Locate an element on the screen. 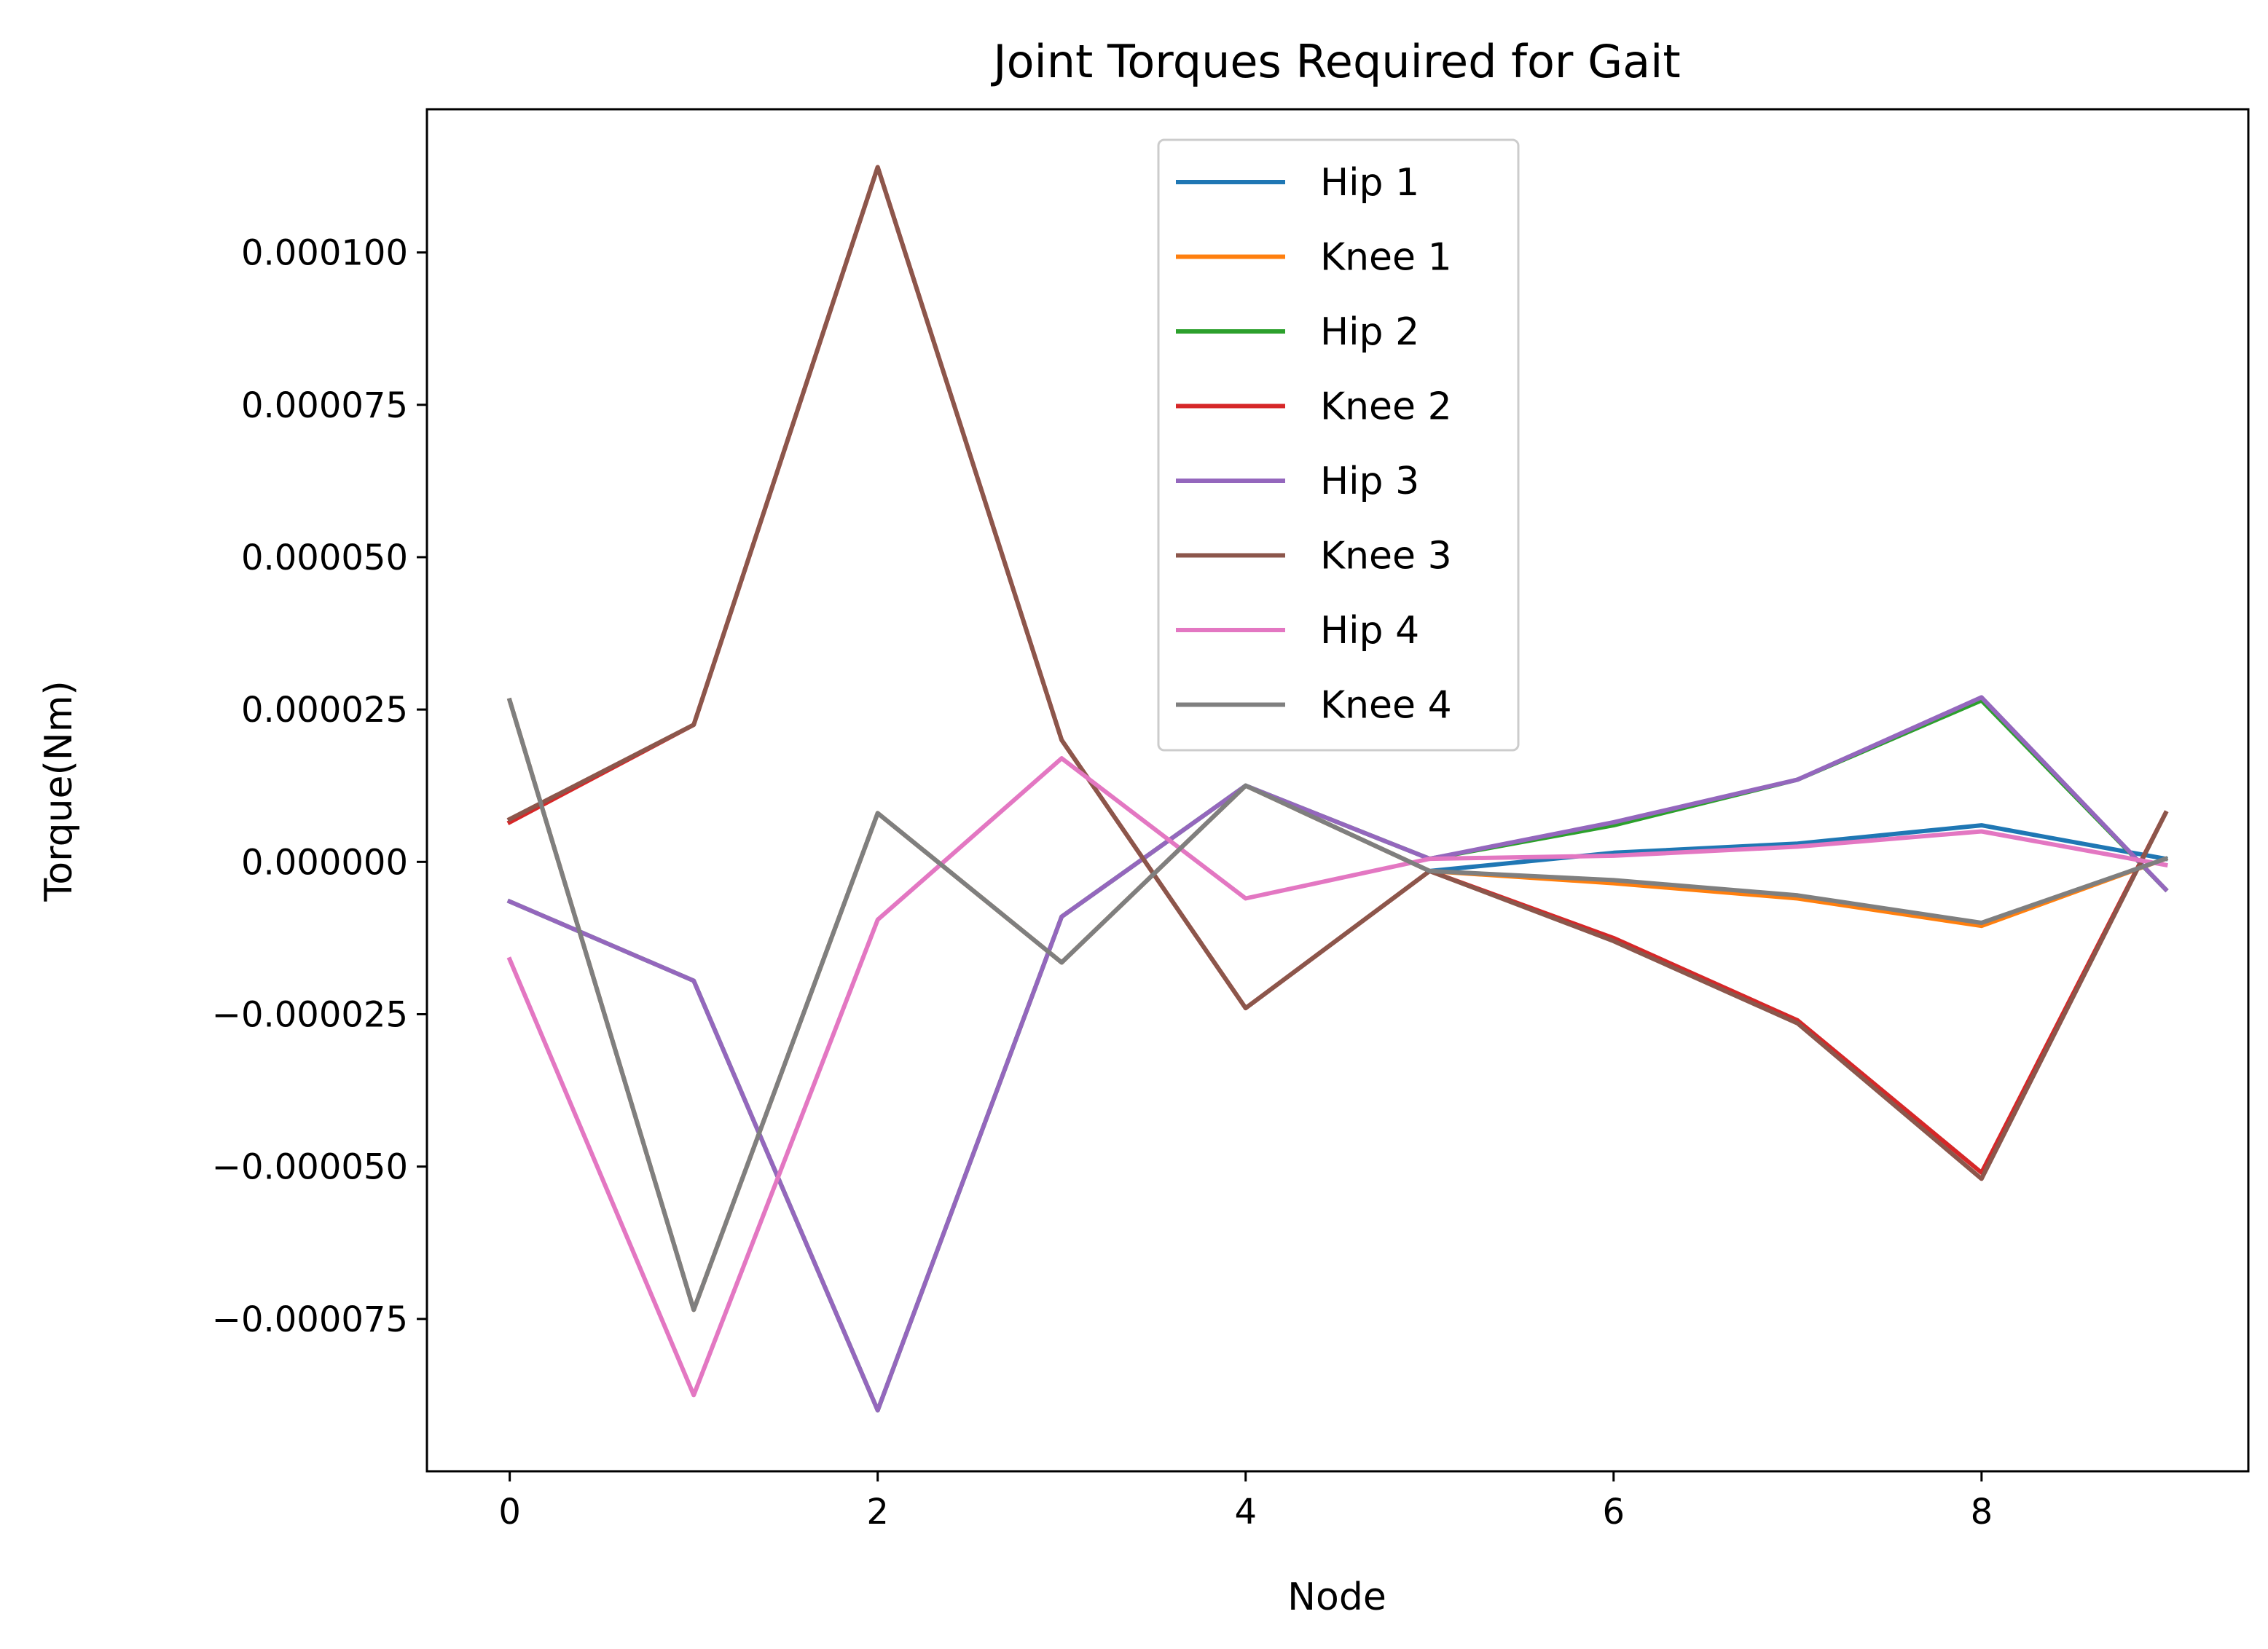 The height and width of the screenshot is (1649, 2268). legend-label: Knee 3 is located at coordinates (1386, 556).